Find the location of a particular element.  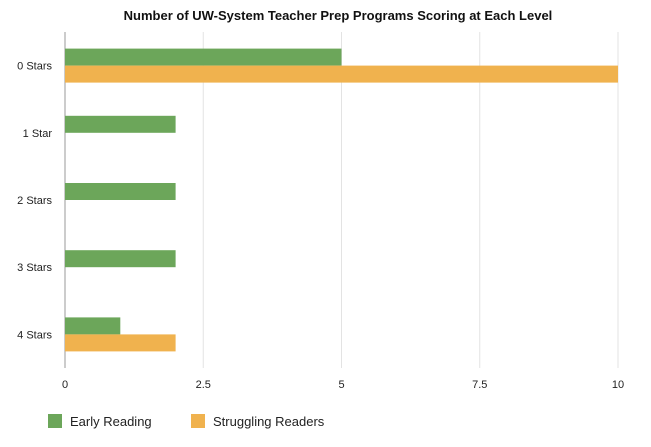

category-label: 2 Stars is located at coordinates (34, 201).